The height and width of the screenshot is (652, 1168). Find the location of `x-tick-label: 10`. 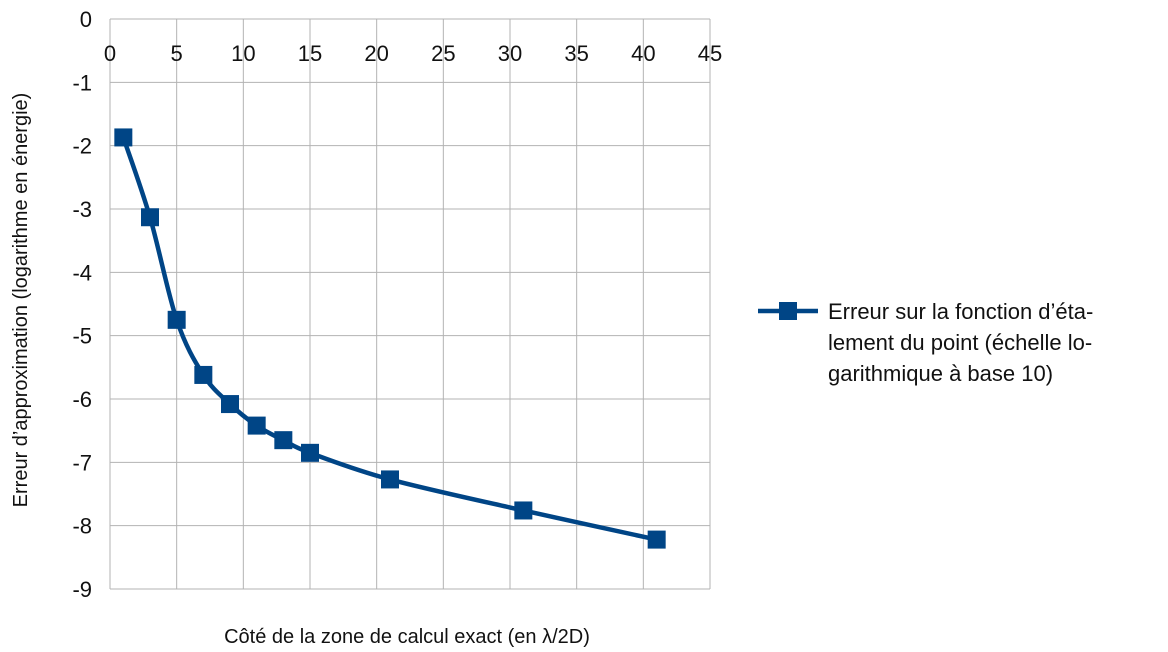

x-tick-label: 10 is located at coordinates (243, 53).